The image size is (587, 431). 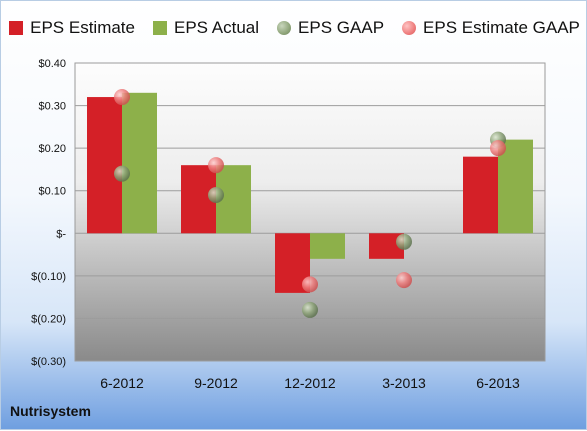 What do you see at coordinates (50, 411) in the screenshot?
I see `company-name: Nutrisystem` at bounding box center [50, 411].